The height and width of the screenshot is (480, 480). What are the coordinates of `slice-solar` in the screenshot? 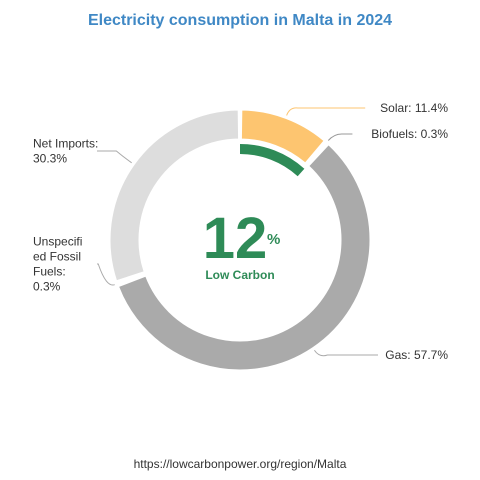 It's located at (282, 136).